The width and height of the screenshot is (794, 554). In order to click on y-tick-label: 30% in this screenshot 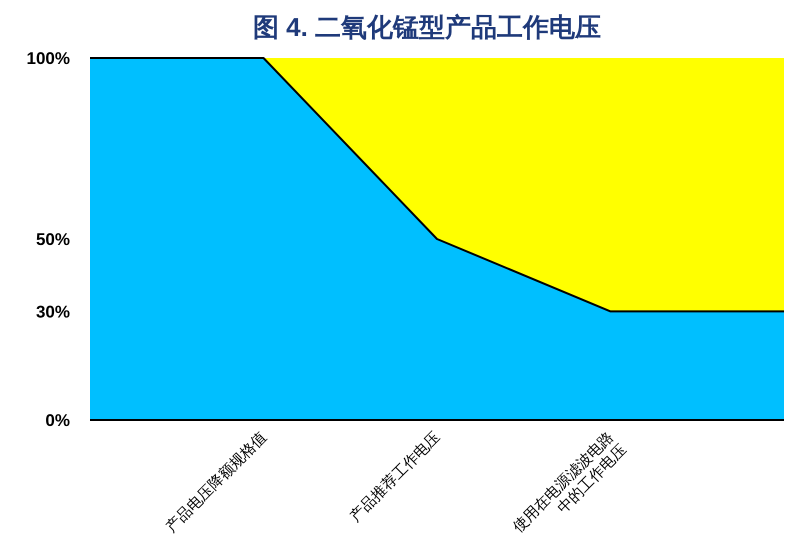, I will do `click(53, 312)`.